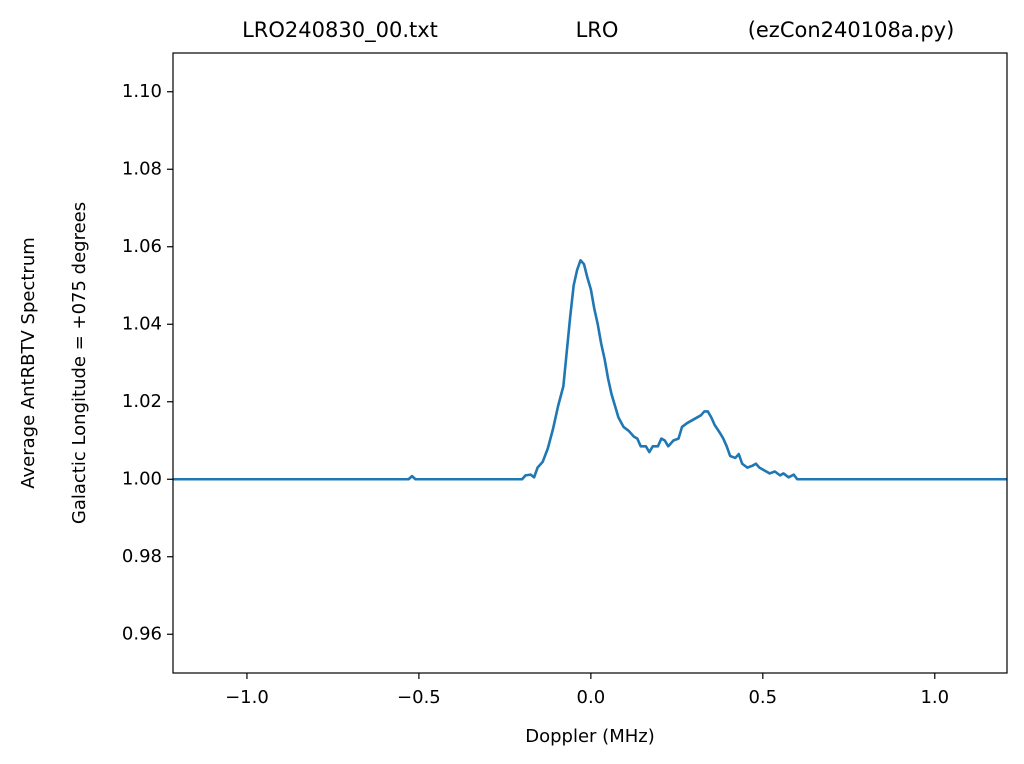  Describe the element at coordinates (142, 246) in the screenshot. I see `y-tick-label: 1.06` at that location.